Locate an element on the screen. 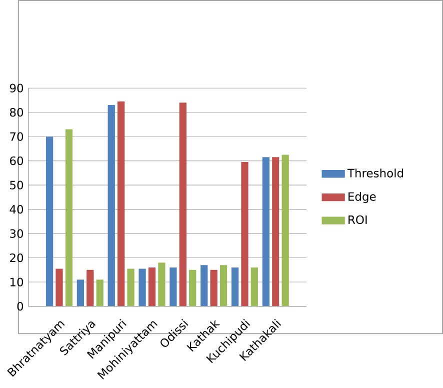 This screenshot has width=443, height=388. y-tick-label: 70 is located at coordinates (17, 136).